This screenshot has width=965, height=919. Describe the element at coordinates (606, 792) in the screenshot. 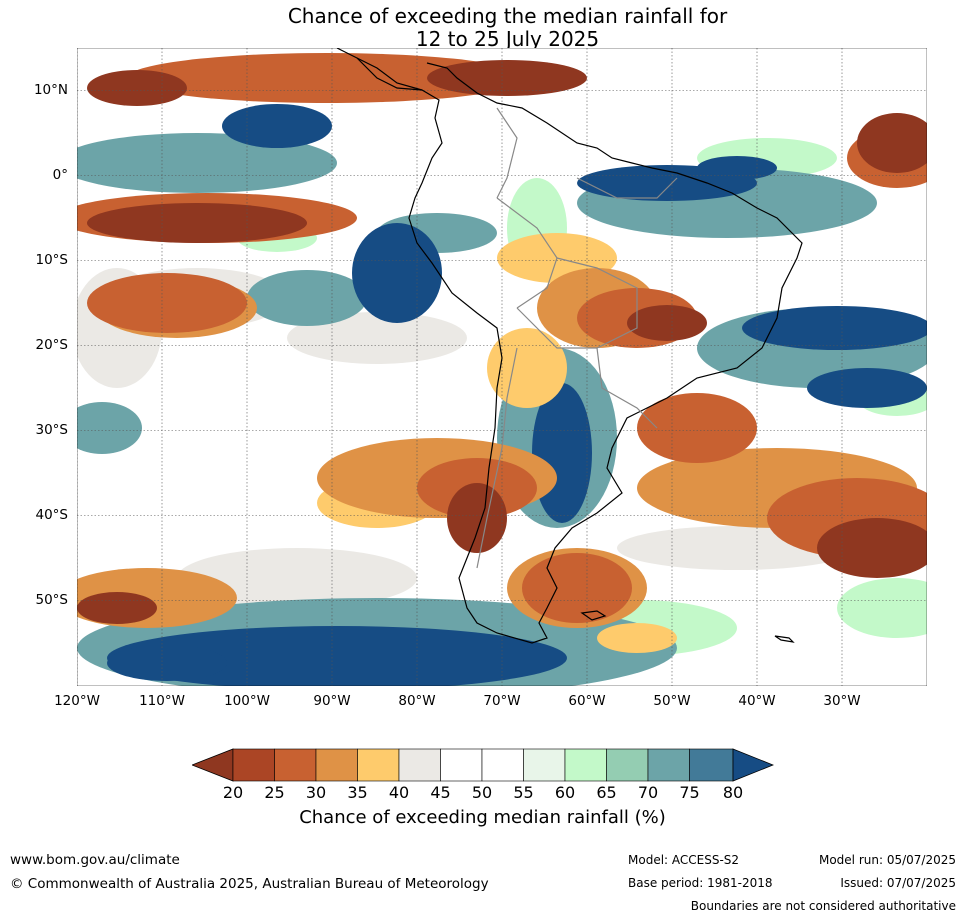

I see `colorbar-tick: 65` at that location.